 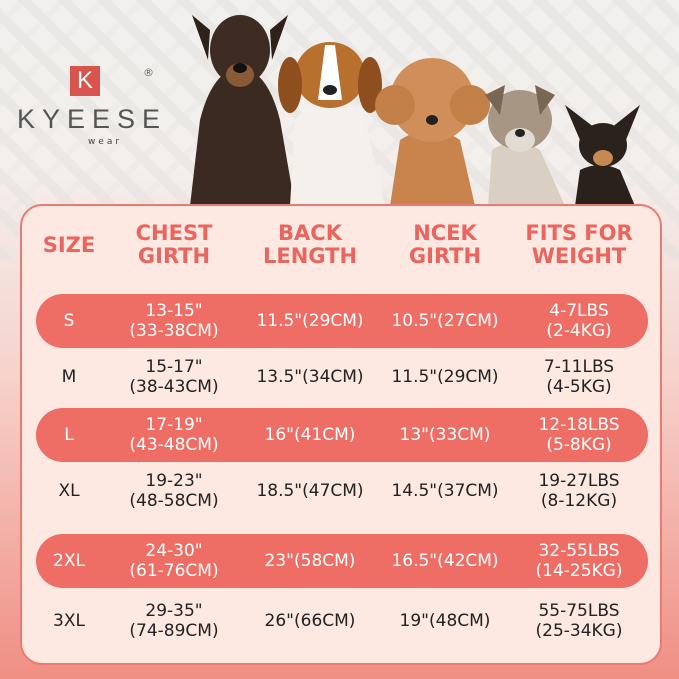 What do you see at coordinates (602, 155) in the screenshot?
I see `chihuahua-image` at bounding box center [602, 155].